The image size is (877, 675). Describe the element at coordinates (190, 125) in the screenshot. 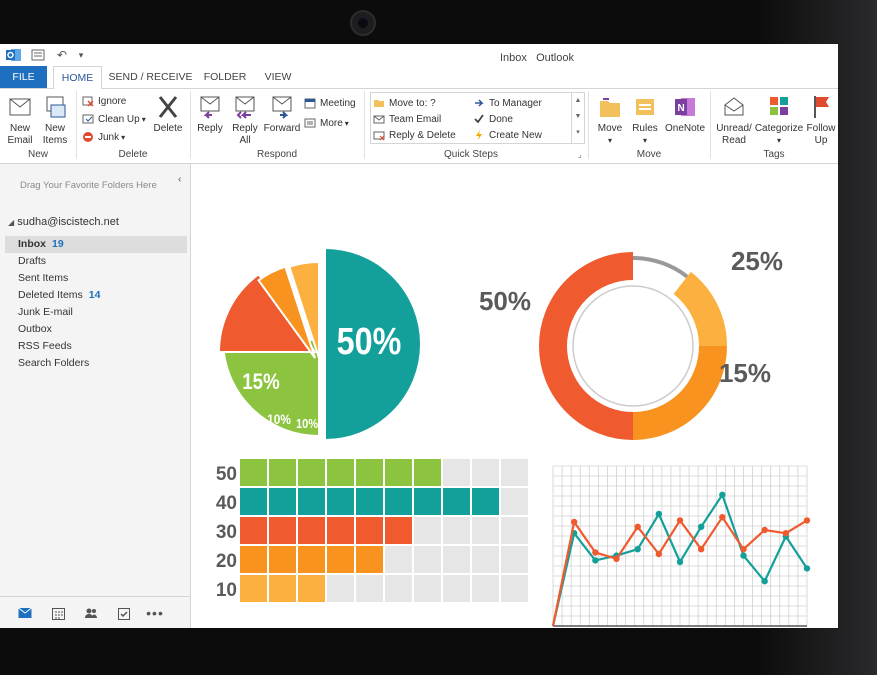

I see `group-separator` at that location.